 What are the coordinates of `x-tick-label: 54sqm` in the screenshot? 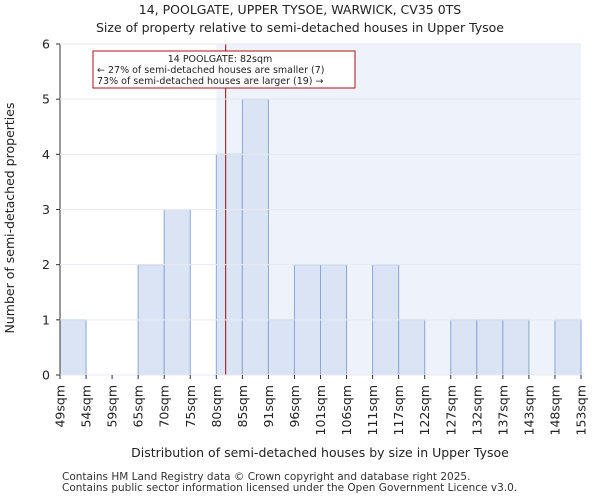 It's located at (86, 406).